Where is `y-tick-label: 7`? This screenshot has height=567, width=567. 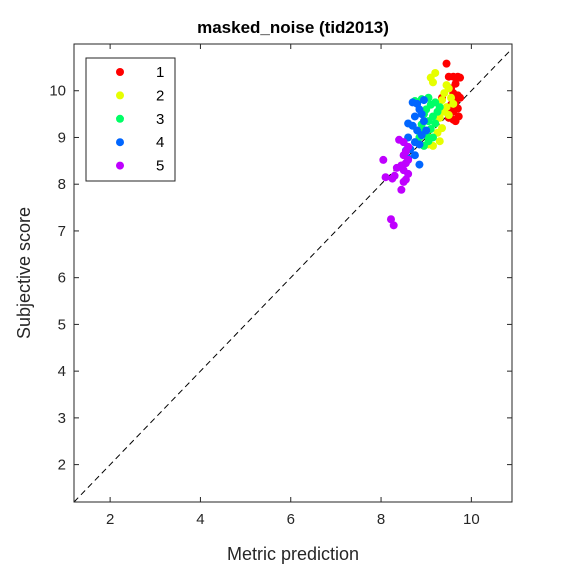 y-tick-label: 7 is located at coordinates (62, 231).